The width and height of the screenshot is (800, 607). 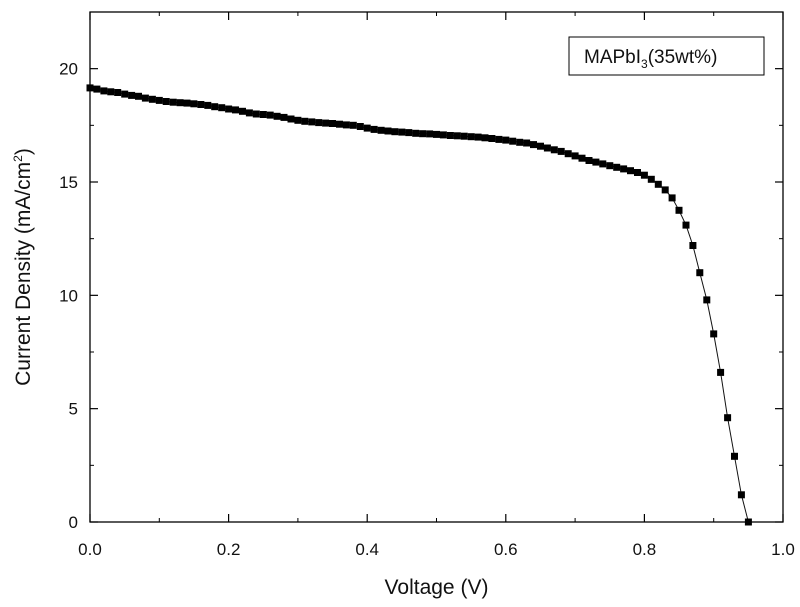 I want to click on x-tick-label: 0.4, so click(x=367, y=549).